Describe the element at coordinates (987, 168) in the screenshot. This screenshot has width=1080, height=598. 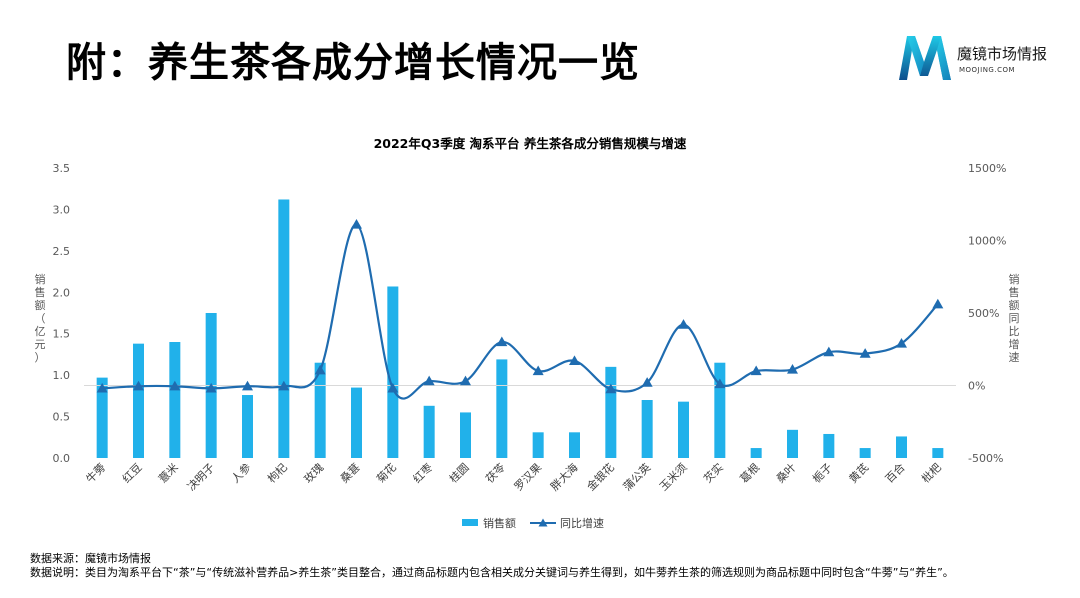
I see `right-tick-label: 1500%` at that location.